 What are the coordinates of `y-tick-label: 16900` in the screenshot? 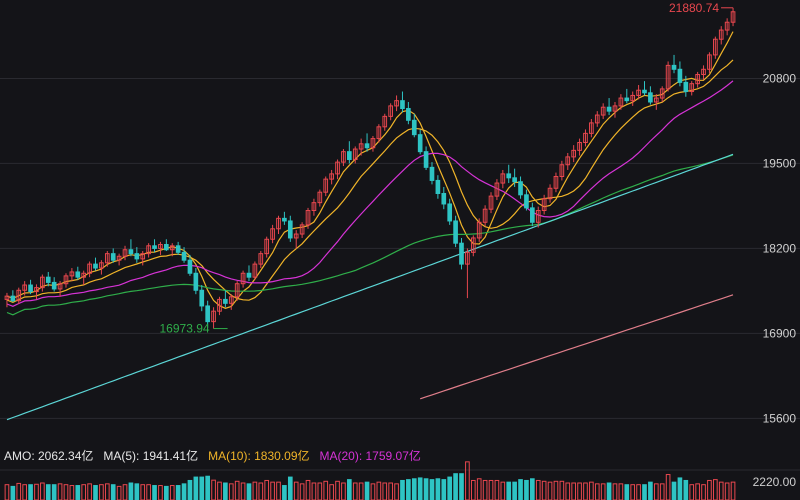 It's located at (780, 333).